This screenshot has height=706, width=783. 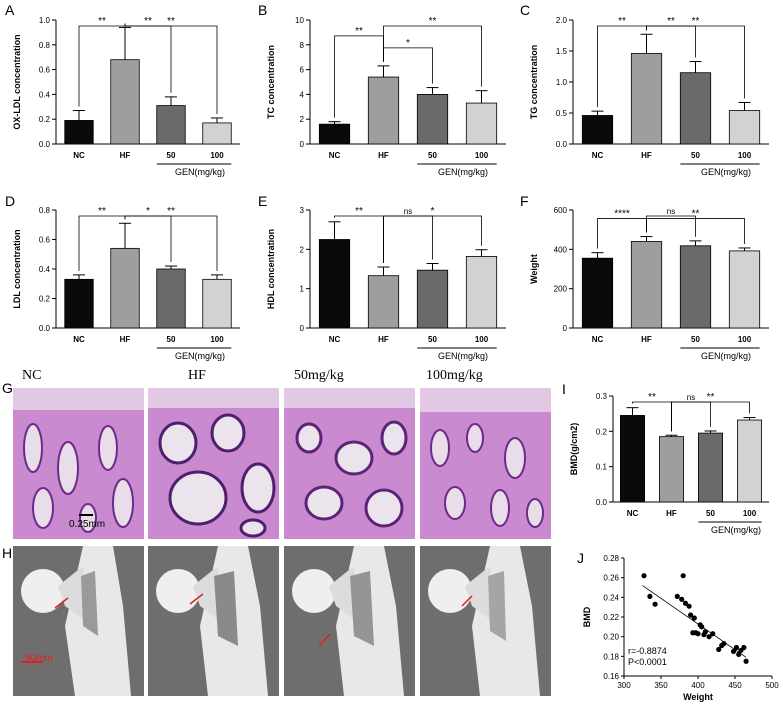 What do you see at coordinates (562, 51) in the screenshot?
I see `y-tick-label: 1.5` at bounding box center [562, 51].